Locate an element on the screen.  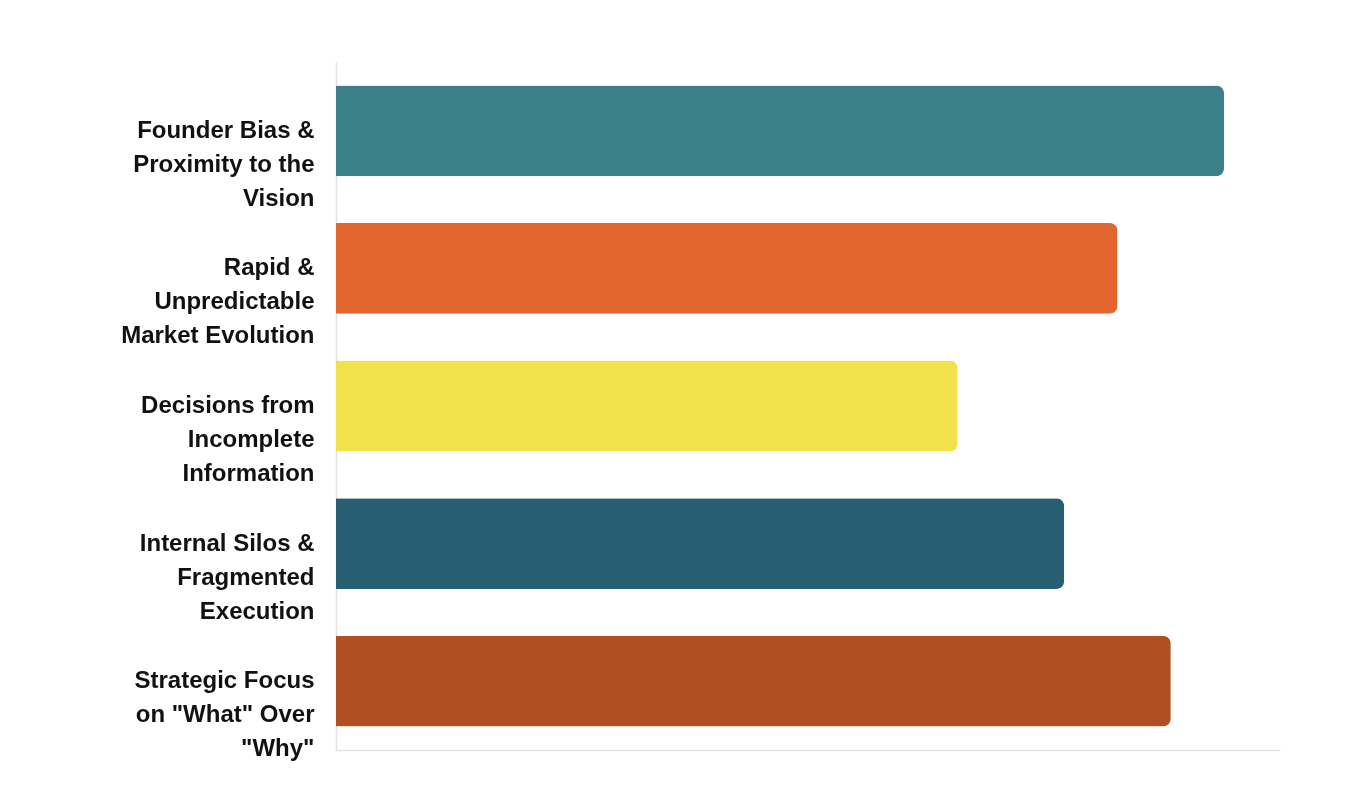
y-tick-label: Internal Silos & Fragmented Execution is located at coordinates (227, 576).